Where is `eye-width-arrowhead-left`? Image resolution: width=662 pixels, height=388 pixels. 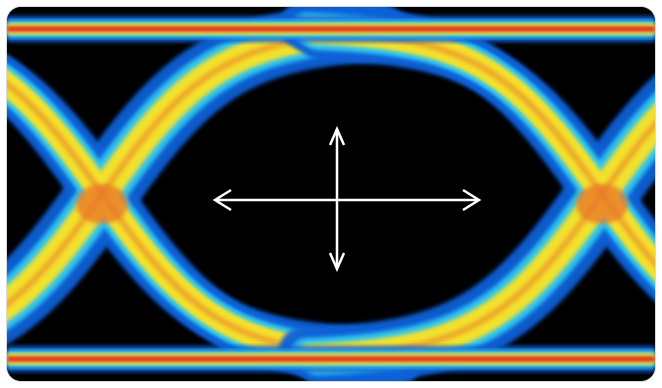 eye-width-arrowhead-left is located at coordinates (222, 200).